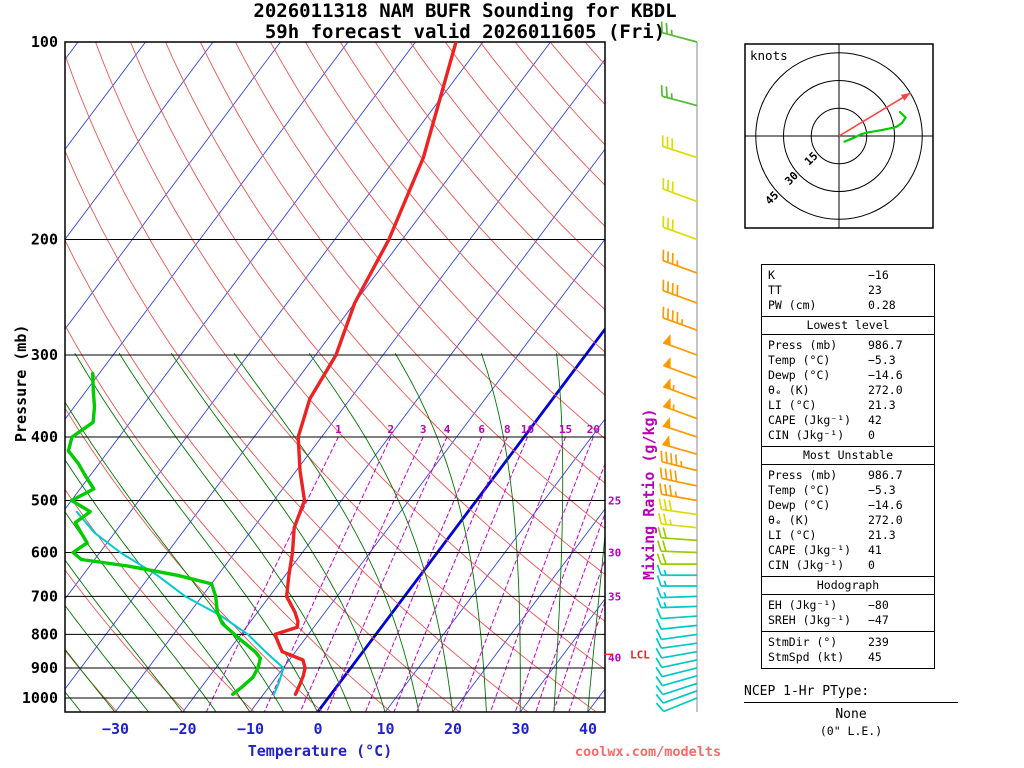 The image size is (1024, 768). What do you see at coordinates (44, 437) in the screenshot?
I see `pressure-tick-label: 400` at bounding box center [44, 437].